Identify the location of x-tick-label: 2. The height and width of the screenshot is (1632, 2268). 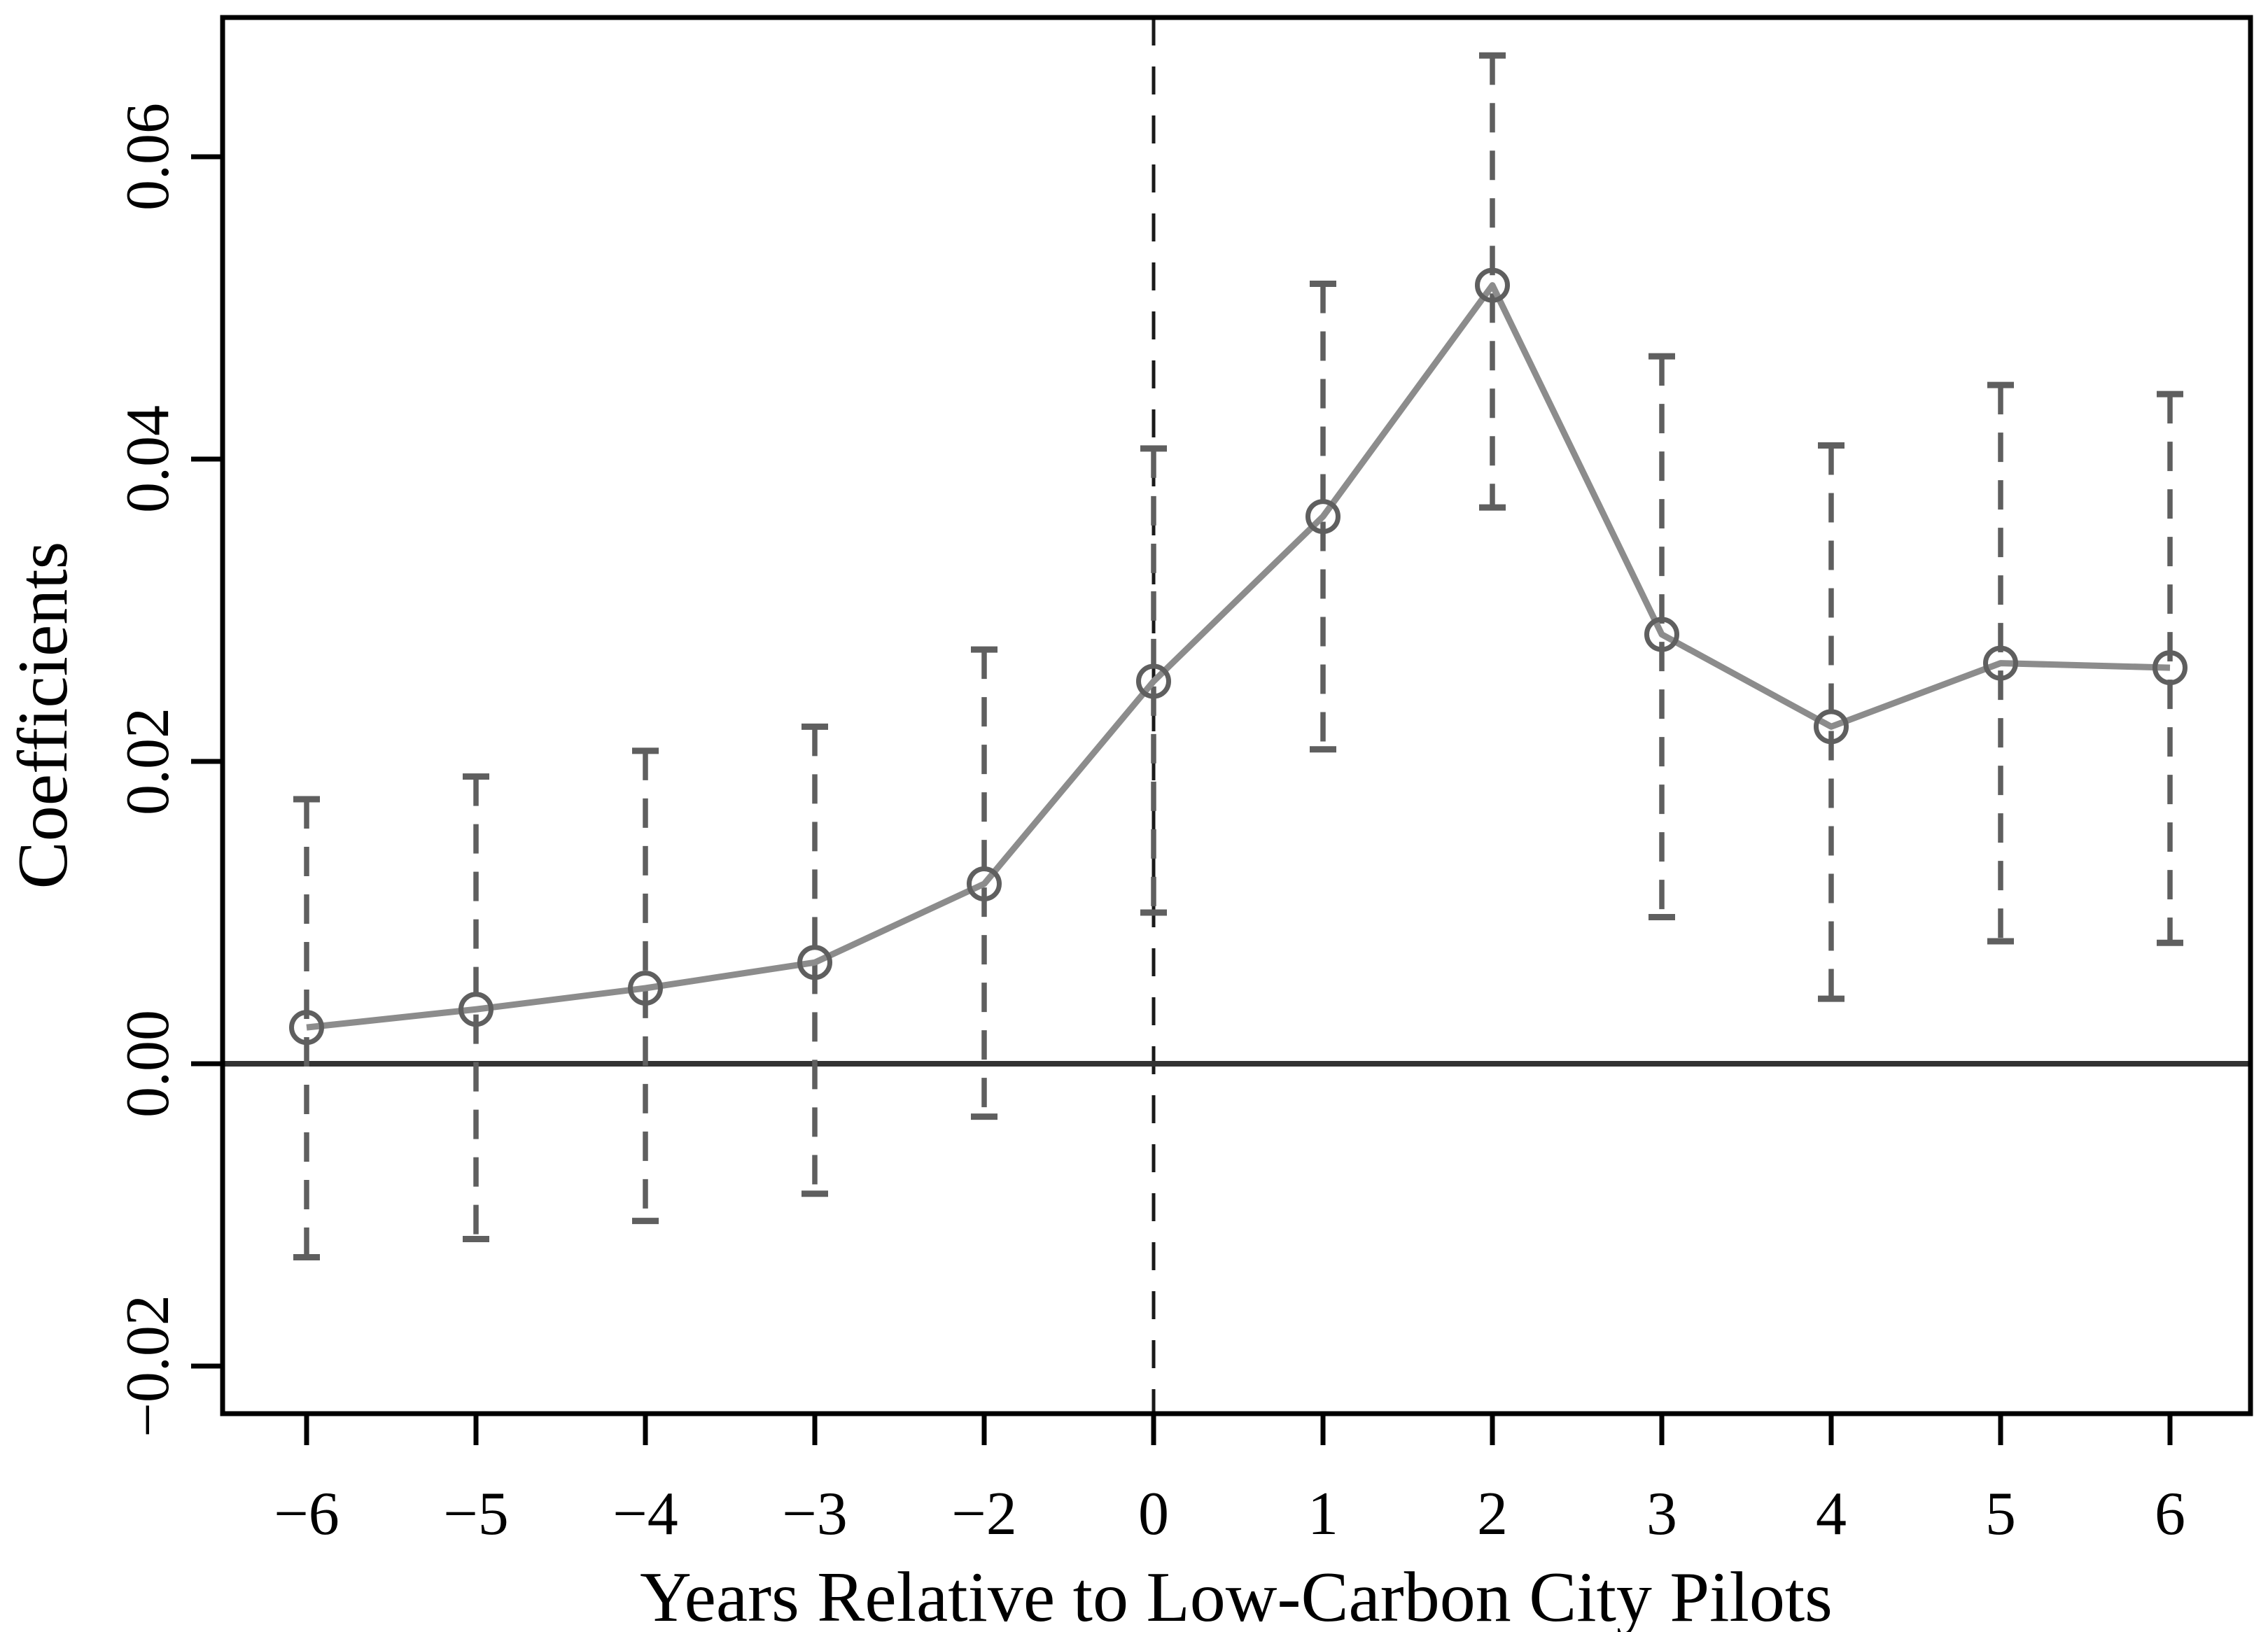
(1492, 1514).